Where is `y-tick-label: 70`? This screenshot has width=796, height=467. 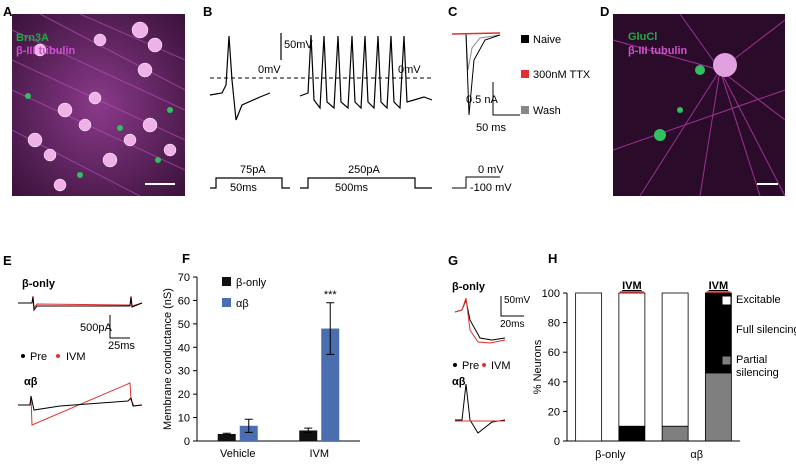
y-tick-label: 70 is located at coordinates (184, 278).